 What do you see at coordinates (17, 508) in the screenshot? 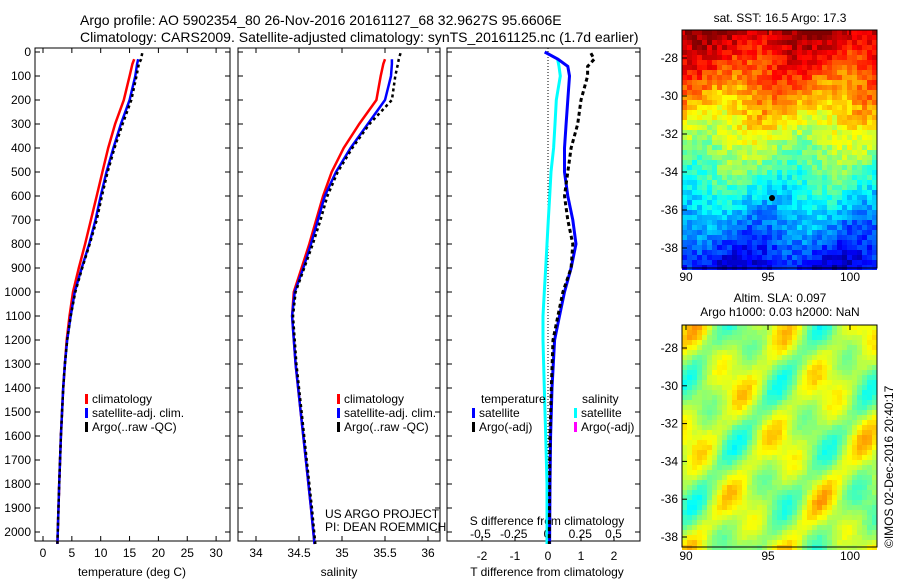
I see `depth-tick-label: 1900` at bounding box center [17, 508].